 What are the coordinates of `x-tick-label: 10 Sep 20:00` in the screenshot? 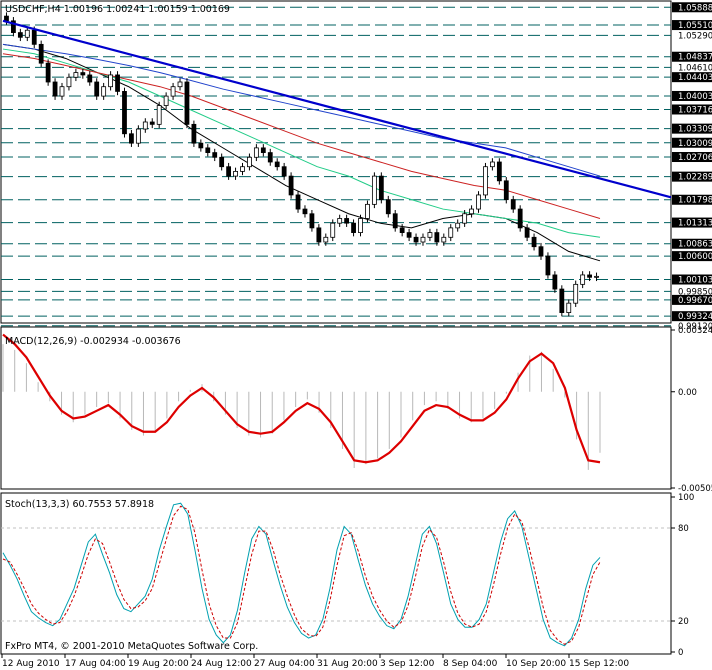 It's located at (536, 664).